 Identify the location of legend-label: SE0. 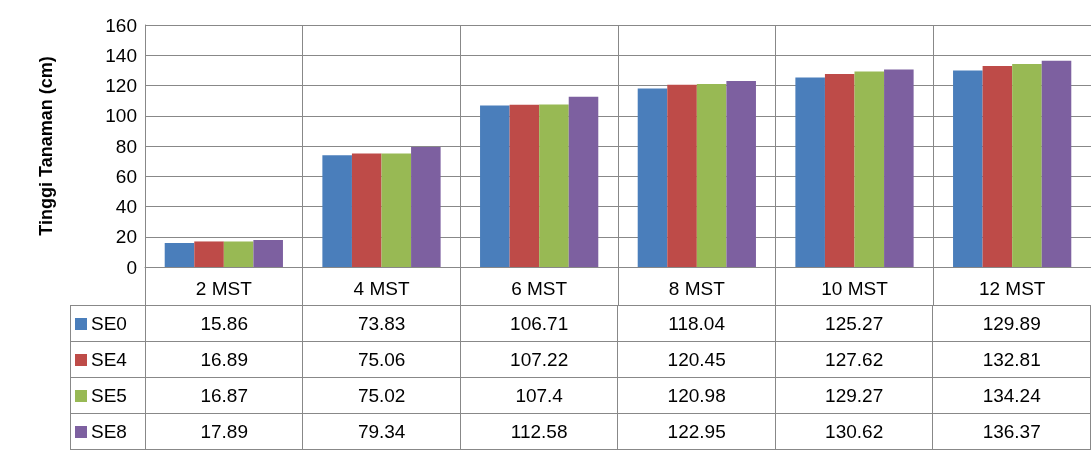
(108, 323).